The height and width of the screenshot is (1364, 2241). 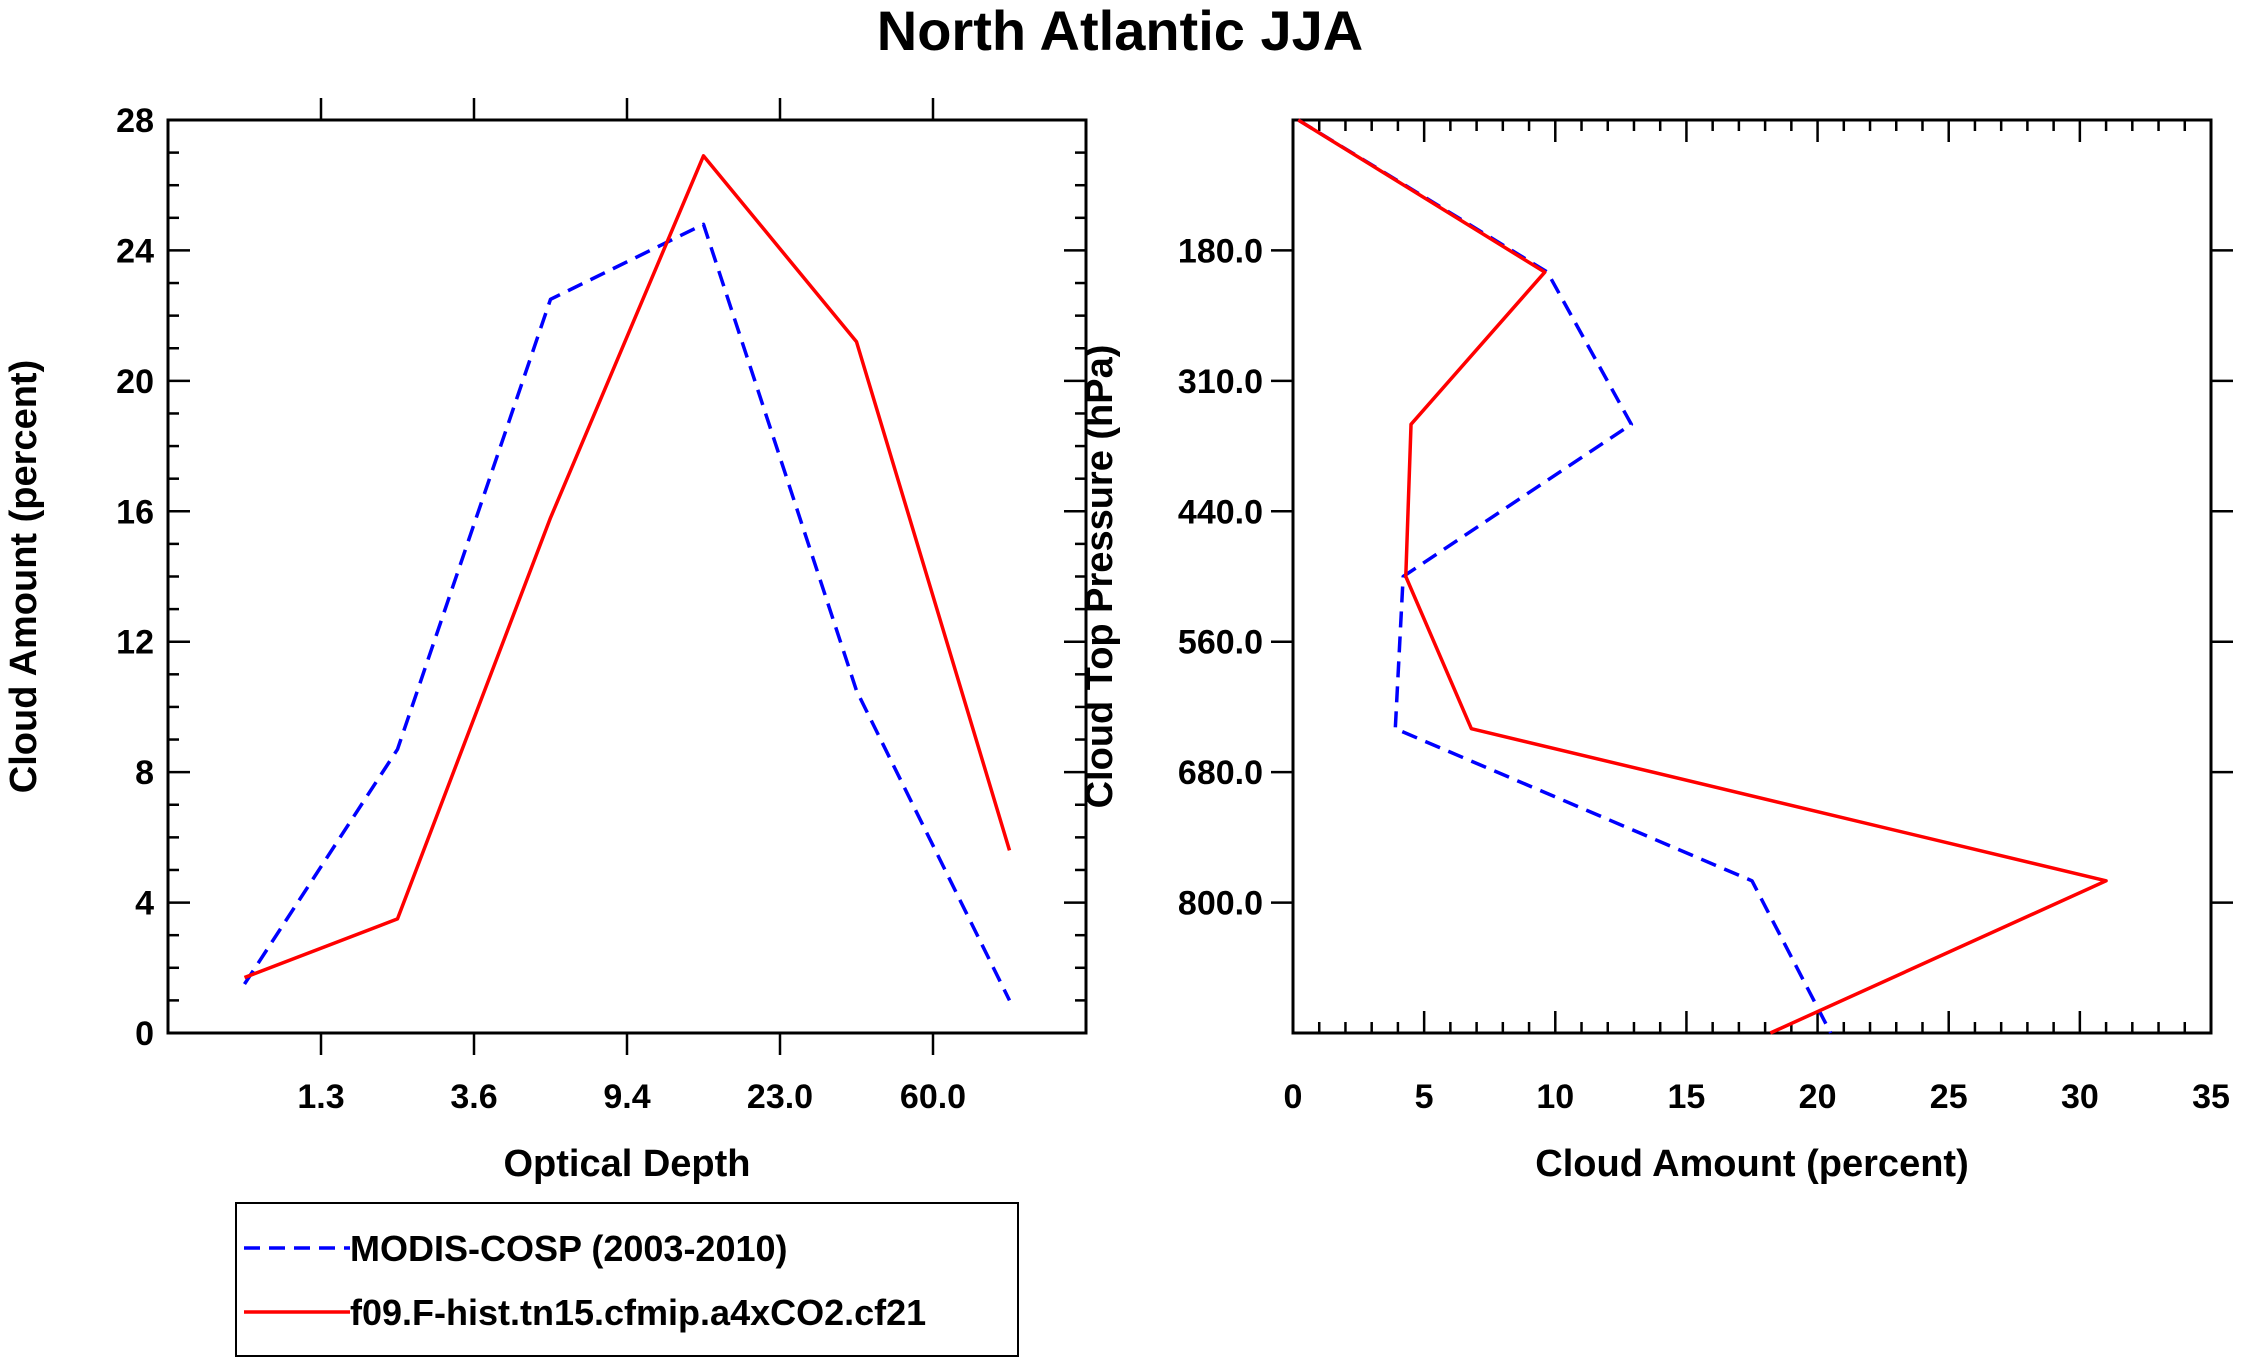 What do you see at coordinates (1220, 773) in the screenshot?
I see `y-tick-label: 680.0` at bounding box center [1220, 773].